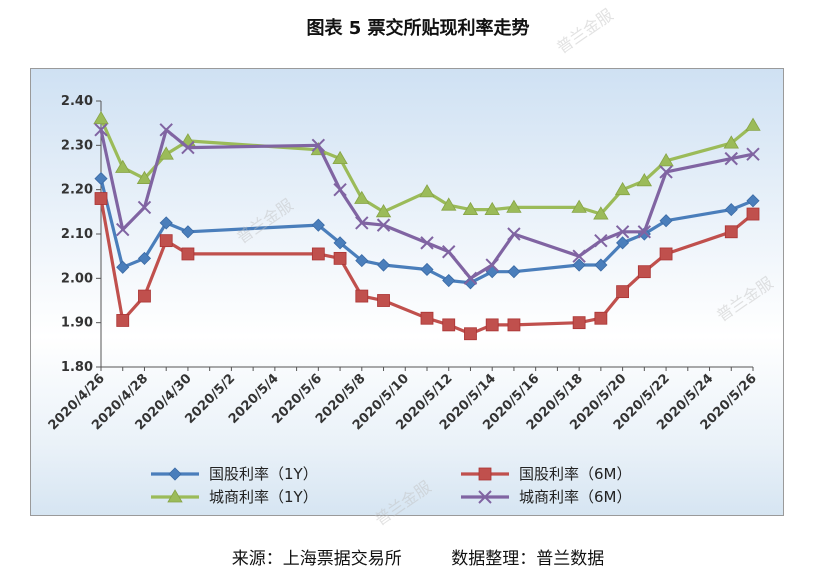 The height and width of the screenshot is (586, 836). I want to click on y-tick-label: 1.80, so click(77, 367).